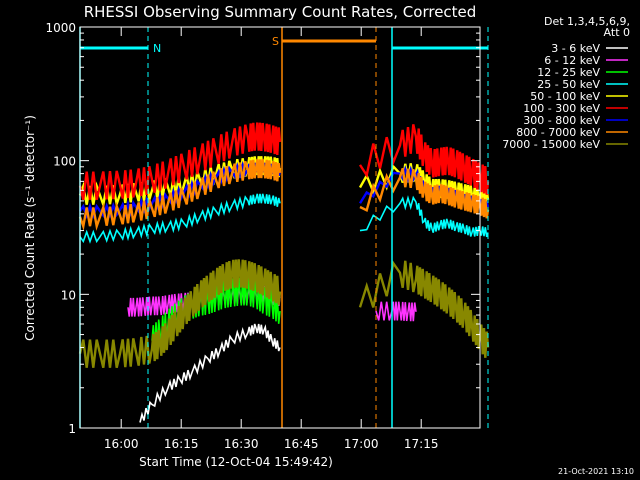 This screenshot has height=480, width=640. Describe the element at coordinates (236, 462) in the screenshot. I see `x-axis-label: Start Time (12-Oct-04 15:49:42)` at that location.